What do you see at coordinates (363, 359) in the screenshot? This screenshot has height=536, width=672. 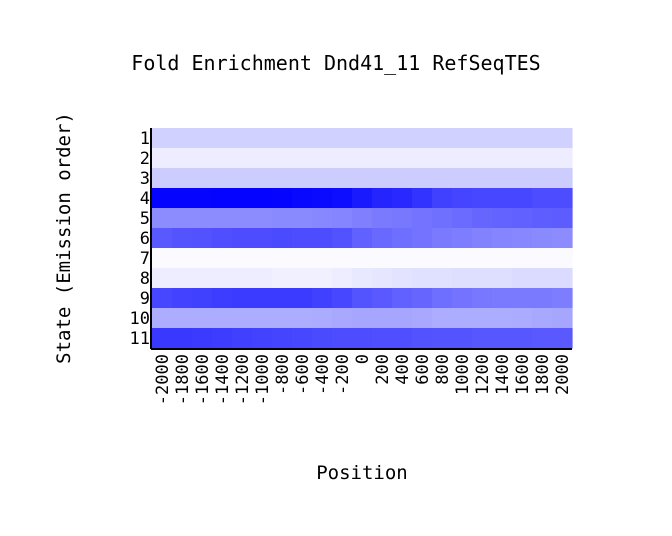 I see `x-tick-label: 0` at bounding box center [363, 359].